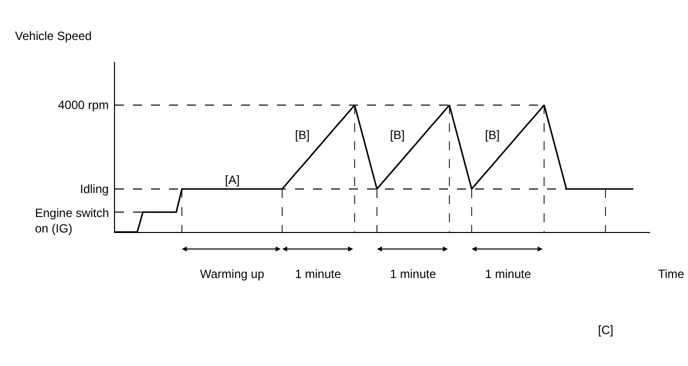 This screenshot has height=366, width=688. I want to click on text: Vehicle Speed, so click(53, 36).